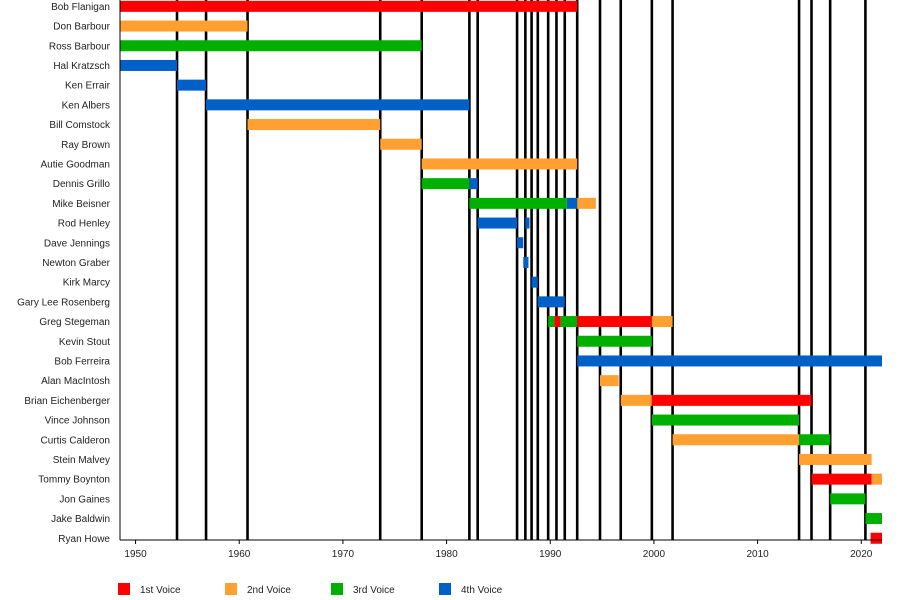 The height and width of the screenshot is (600, 900). I want to click on x-tick-label: 2020, so click(861, 554).